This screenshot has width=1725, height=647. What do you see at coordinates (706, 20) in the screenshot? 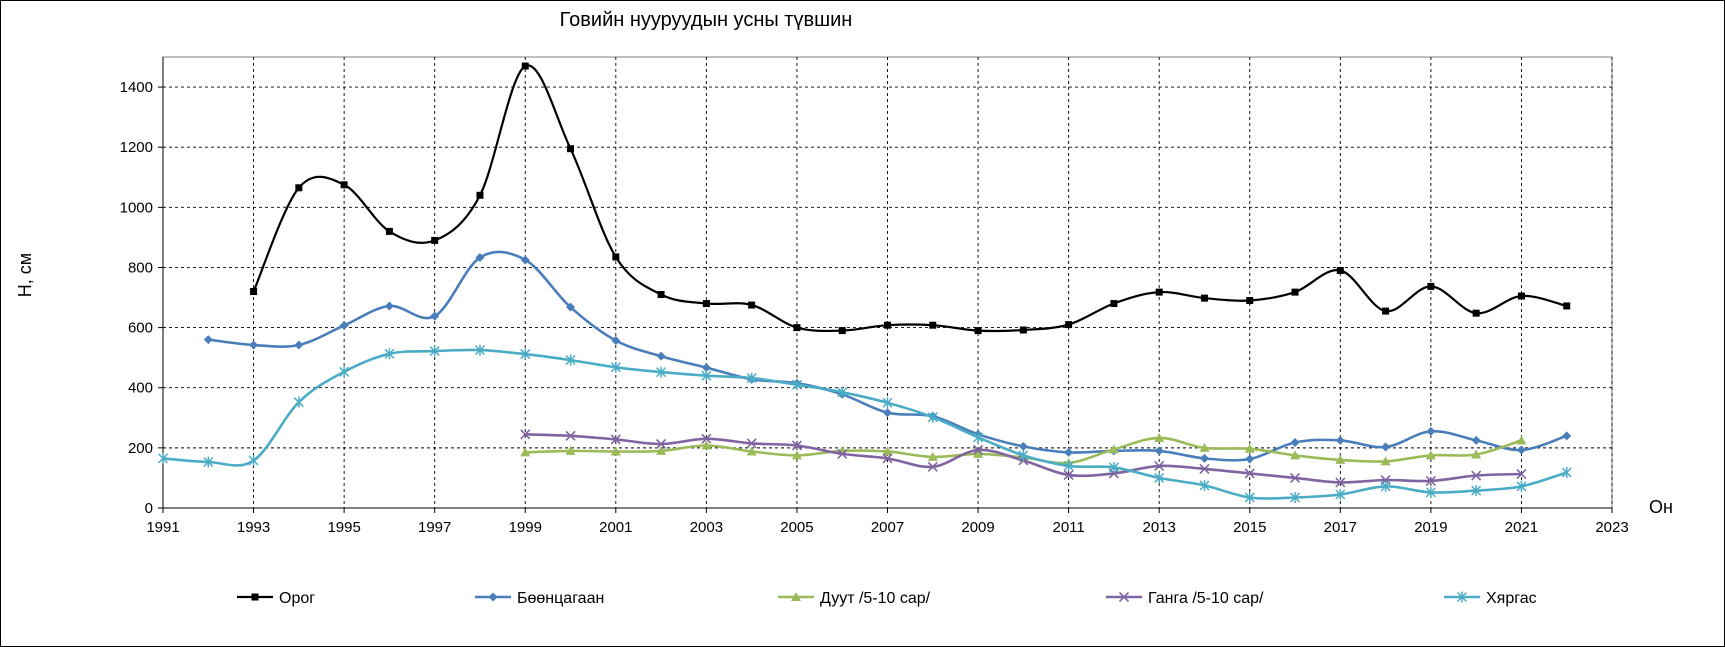
I see `chart-title: Говийн нууруудын усны түвшин` at bounding box center [706, 20].